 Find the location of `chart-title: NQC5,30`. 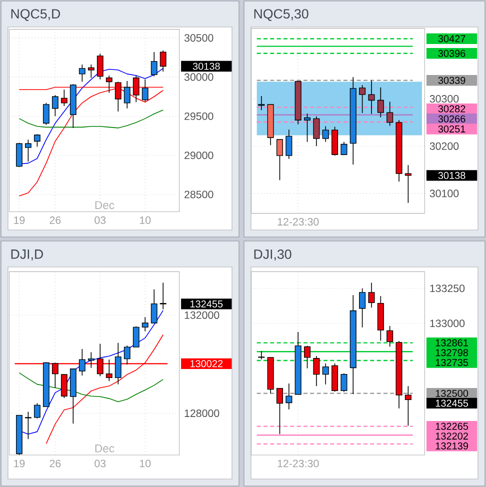

chart-title: NQC5,30 is located at coordinates (281, 15).